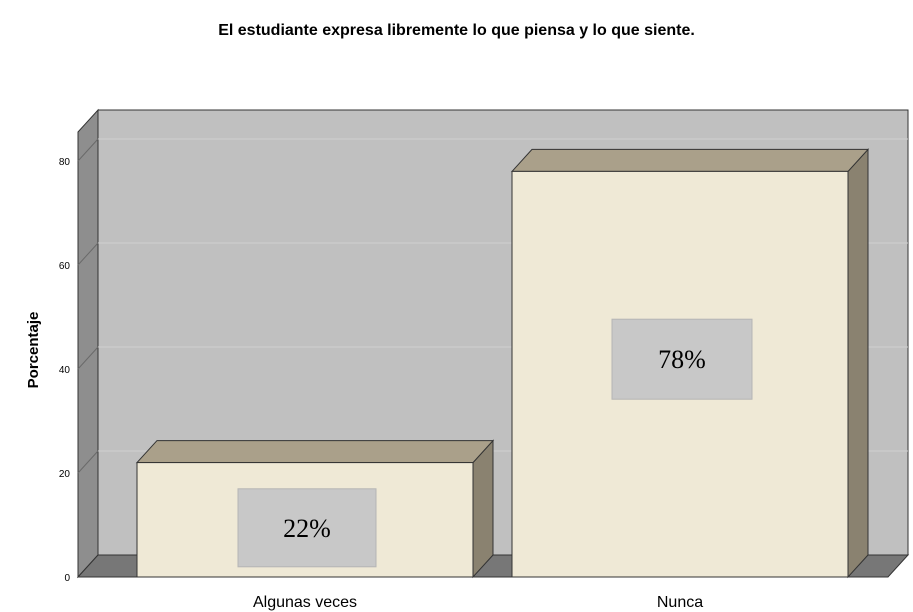 The height and width of the screenshot is (612, 913). Describe the element at coordinates (88, 343) in the screenshot. I see `side-wall` at that location.